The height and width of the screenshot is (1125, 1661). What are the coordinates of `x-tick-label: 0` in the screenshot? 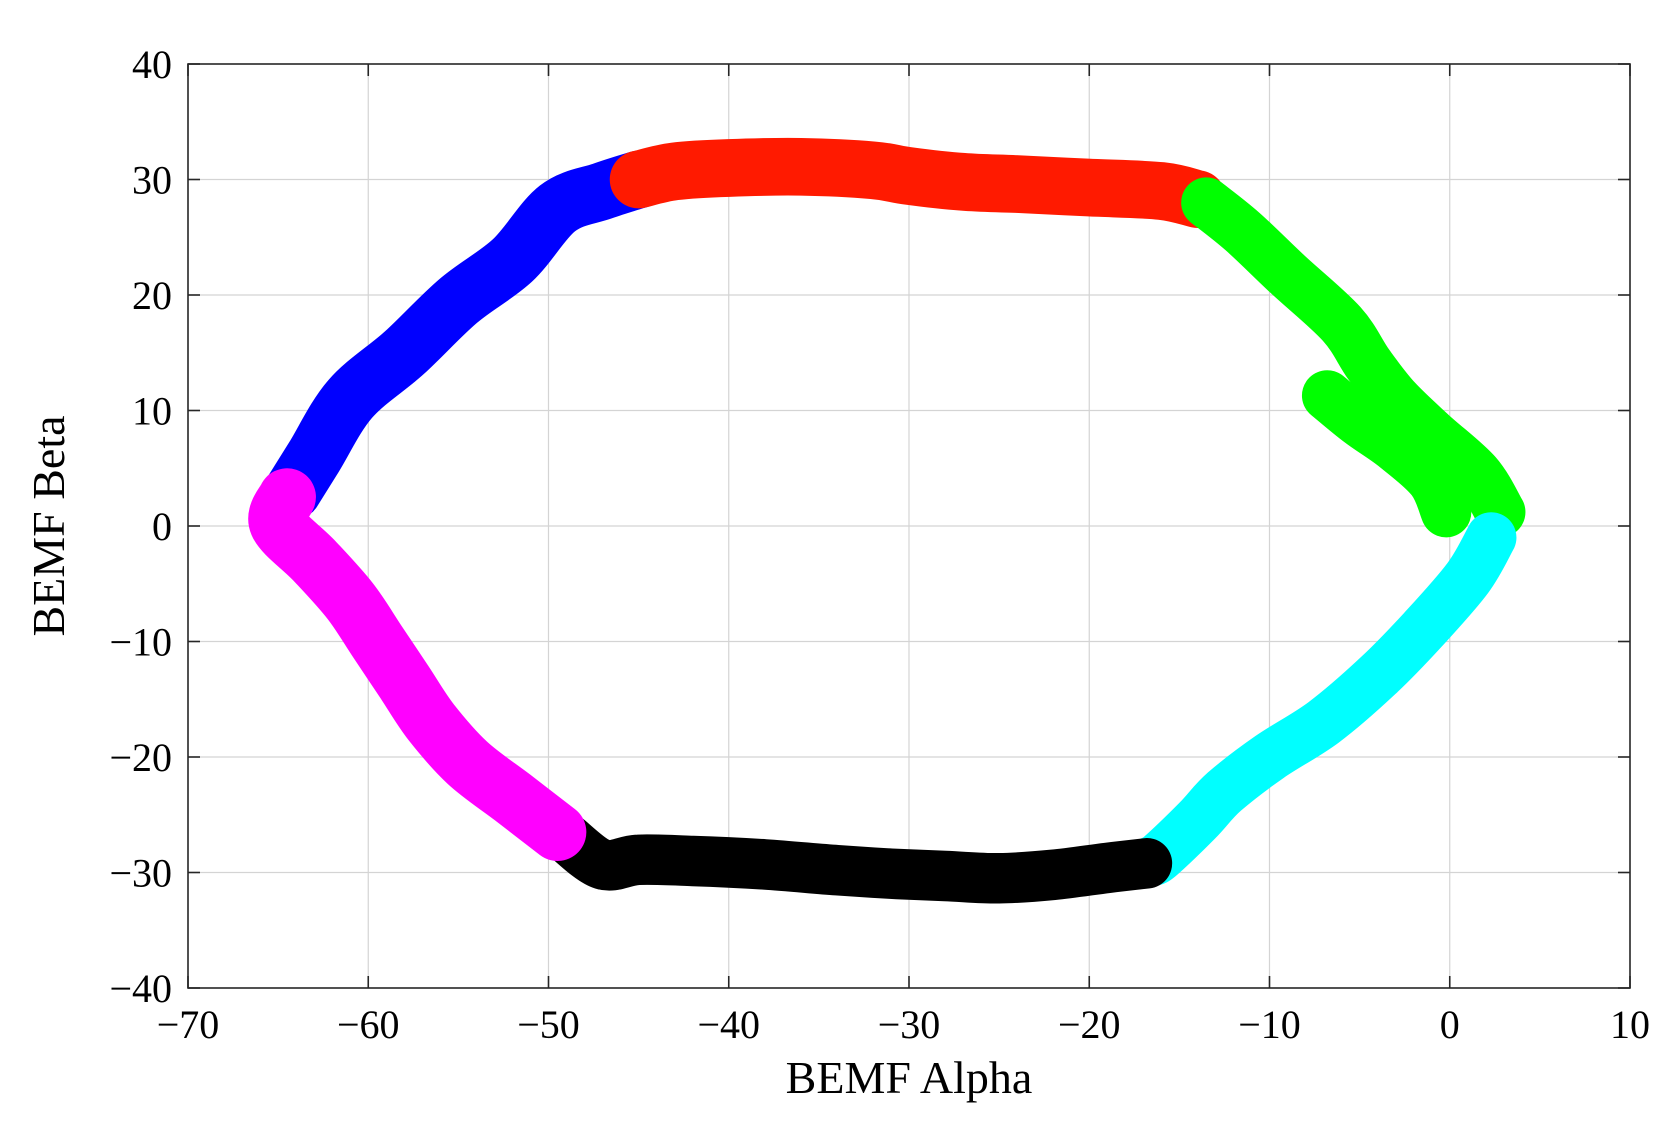 It's located at (1450, 1024).